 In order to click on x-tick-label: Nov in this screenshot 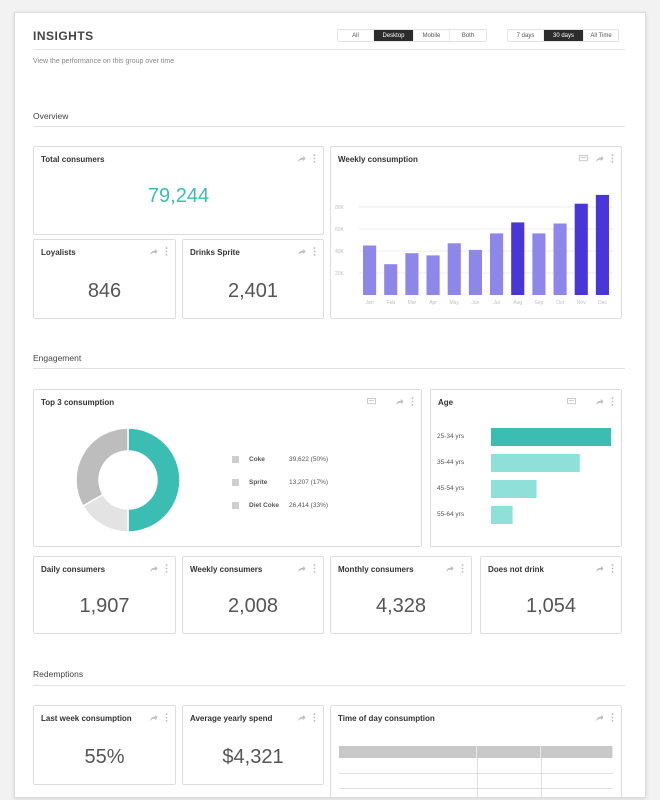, I will do `click(581, 303)`.